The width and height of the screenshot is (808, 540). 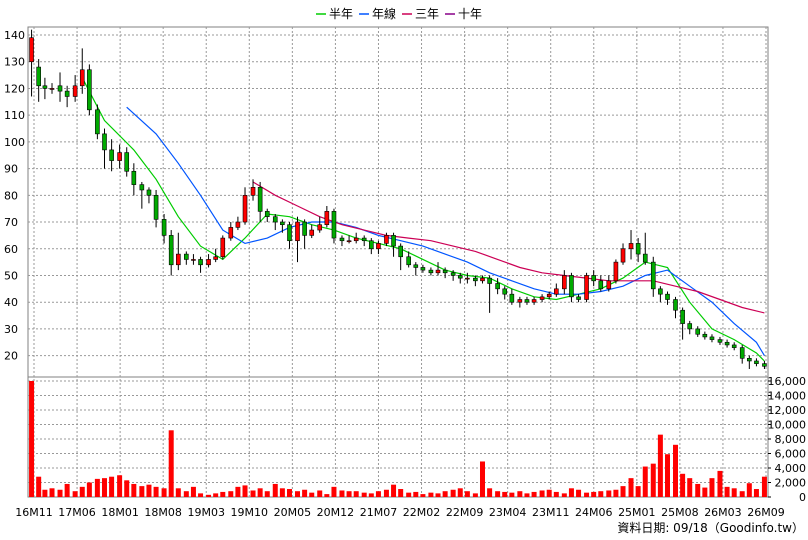 I want to click on legend-label-1: 年線, so click(x=384, y=13).